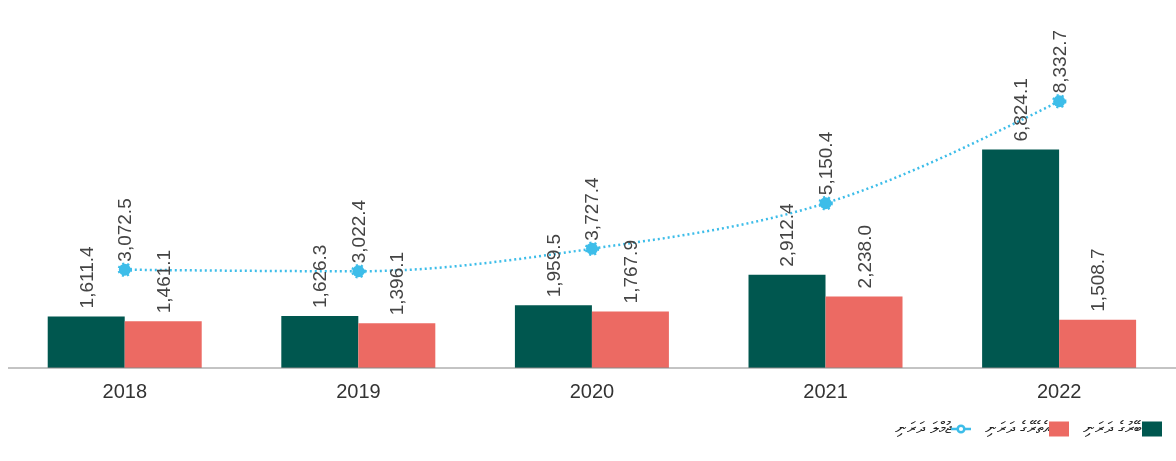  I want to click on data-label: 6,824.1, so click(1021, 110).